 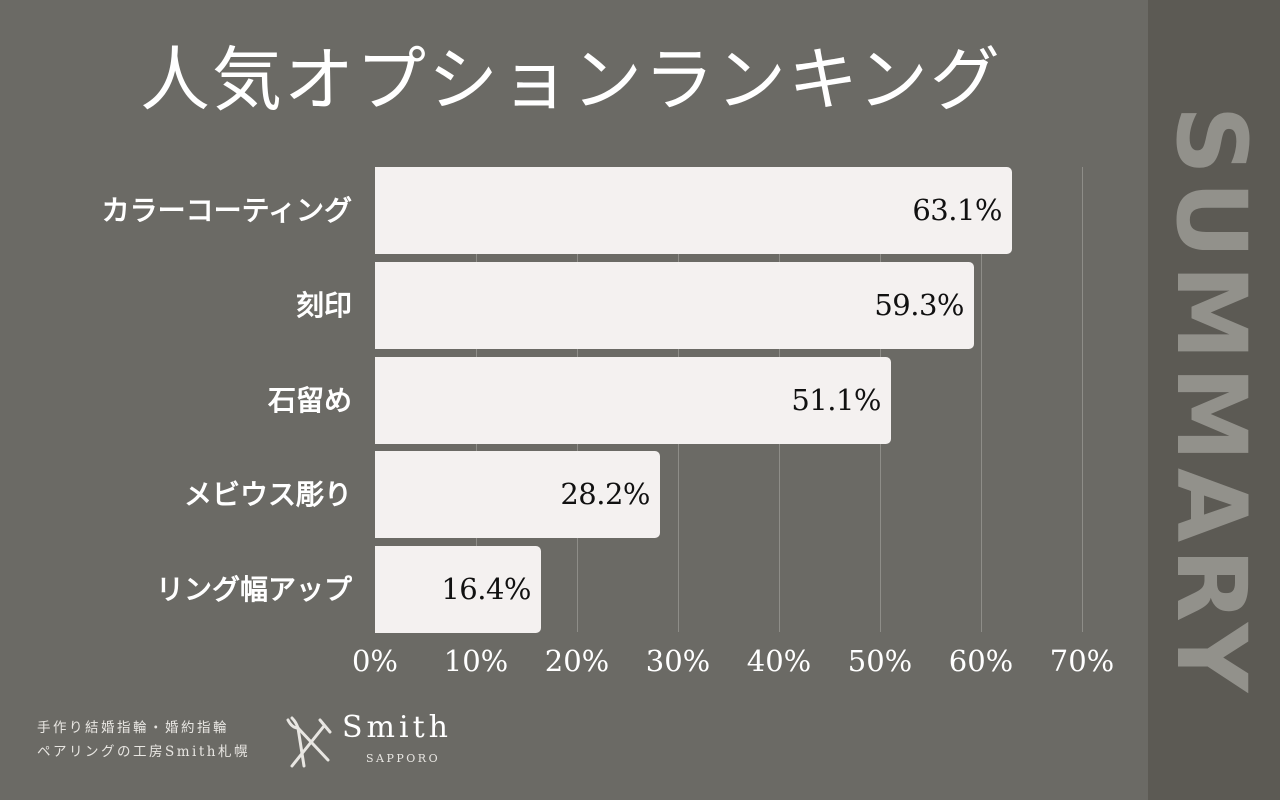 I want to click on category-label: メビウス彫り, so click(x=267, y=494).